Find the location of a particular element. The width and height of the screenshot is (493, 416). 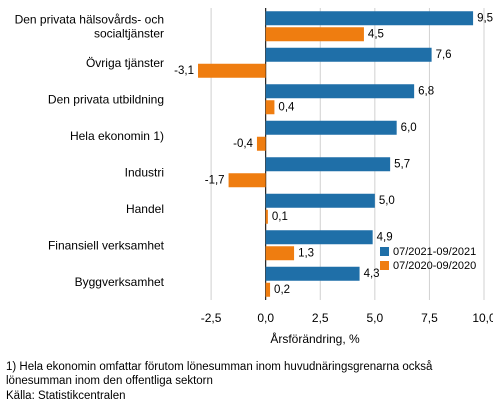

source-note: Källa: Statistikcentralen is located at coordinates (66, 396).